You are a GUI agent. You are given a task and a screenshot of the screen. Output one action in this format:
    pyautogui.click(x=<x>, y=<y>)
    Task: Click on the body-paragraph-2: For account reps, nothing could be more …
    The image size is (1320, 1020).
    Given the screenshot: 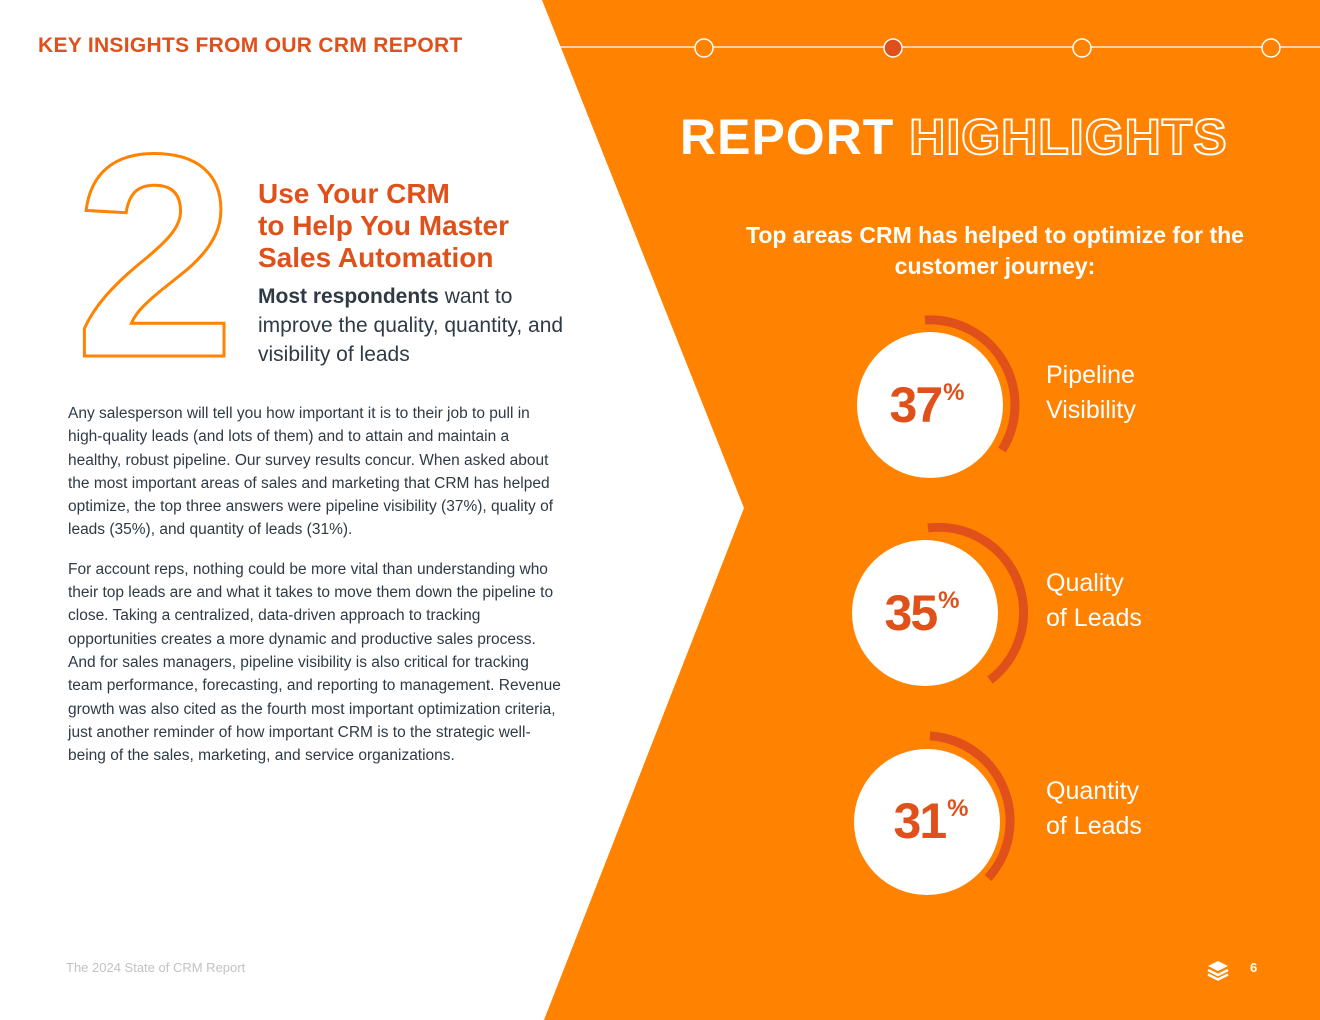 What is the action you would take?
    pyautogui.click(x=314, y=662)
    